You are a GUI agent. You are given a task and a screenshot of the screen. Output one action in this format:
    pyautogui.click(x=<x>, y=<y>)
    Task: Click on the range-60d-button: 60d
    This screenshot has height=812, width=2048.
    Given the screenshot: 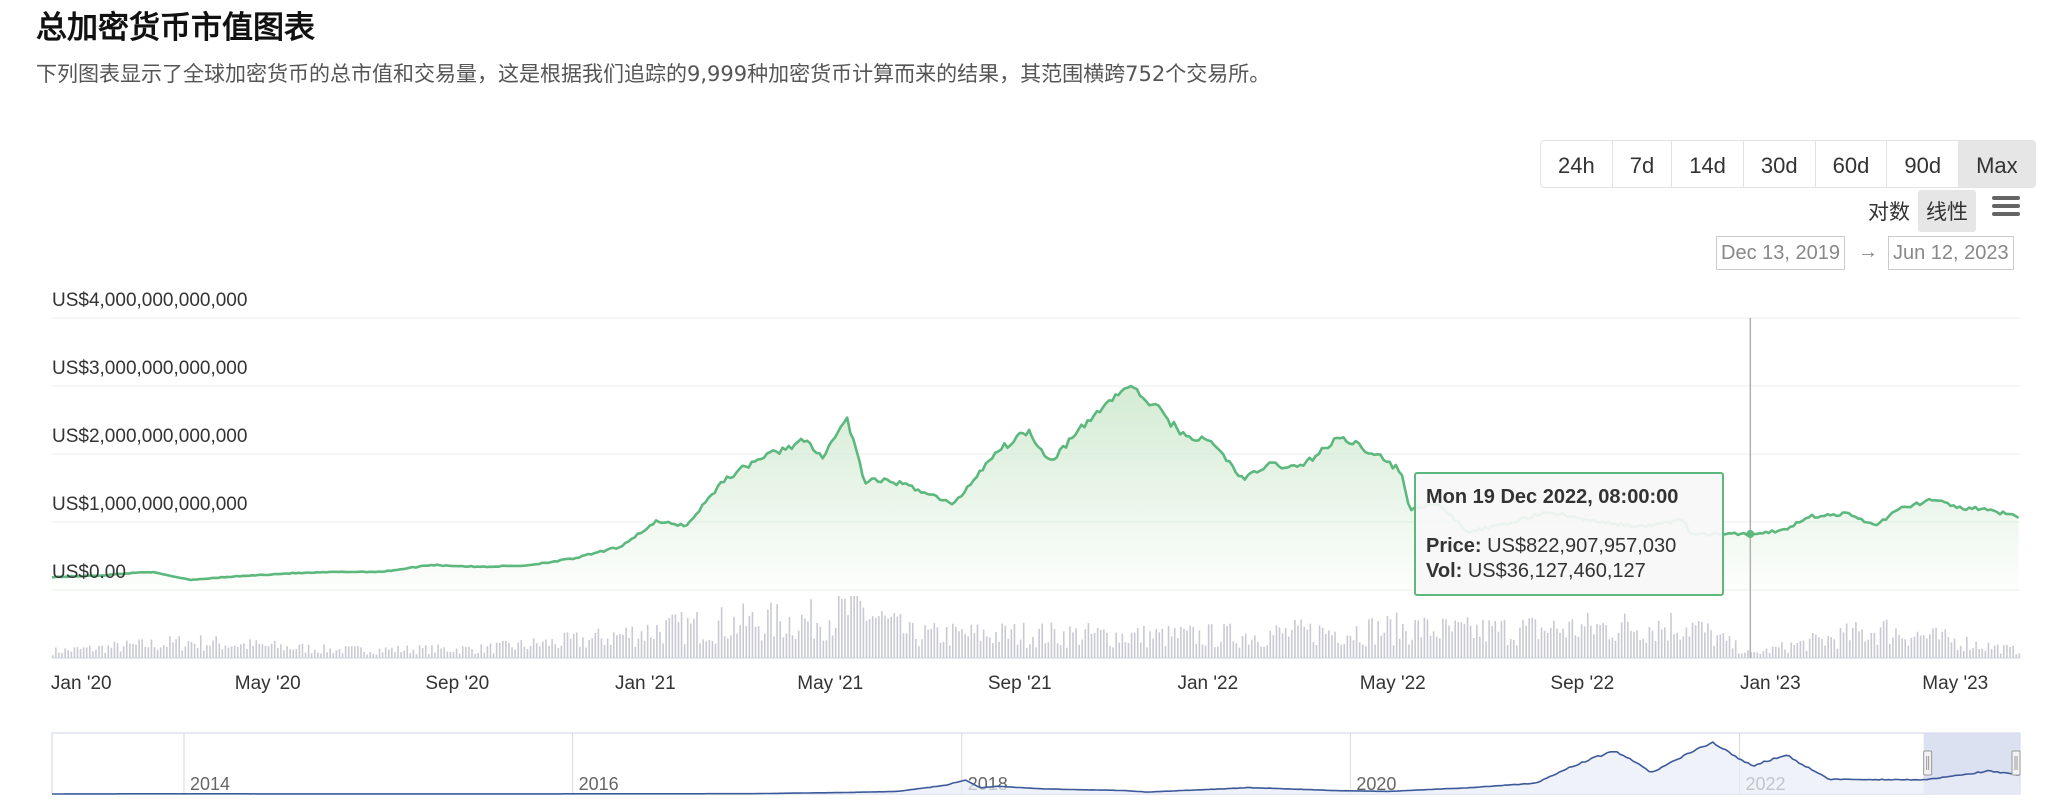 What is the action you would take?
    pyautogui.click(x=1852, y=164)
    